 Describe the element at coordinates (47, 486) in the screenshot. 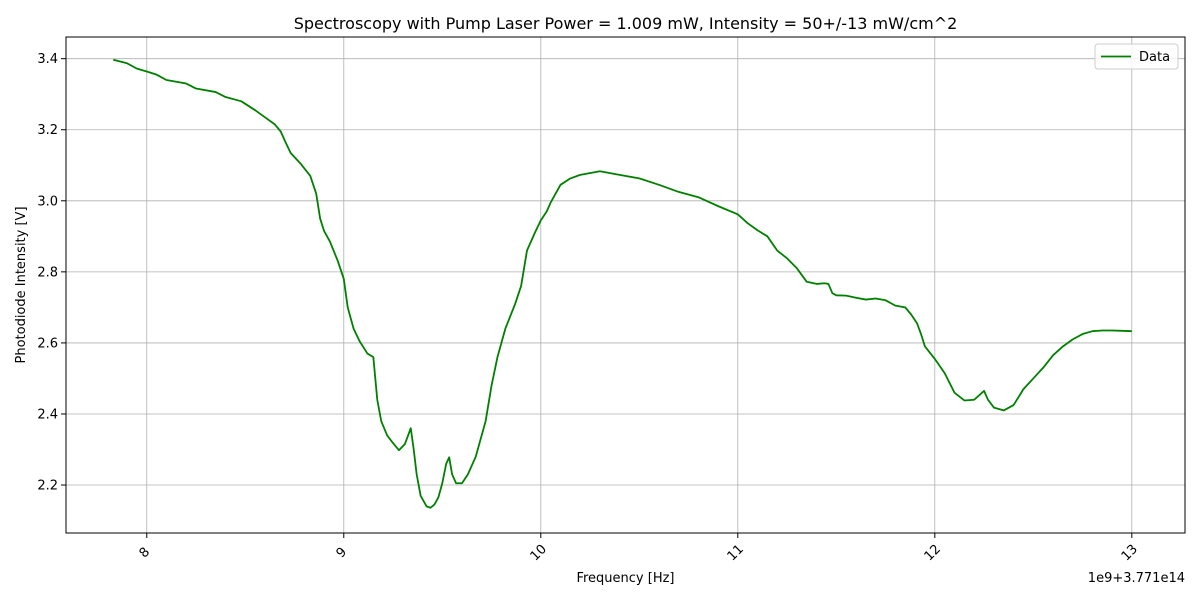

I see `y-tick-label: 2.2` at that location.